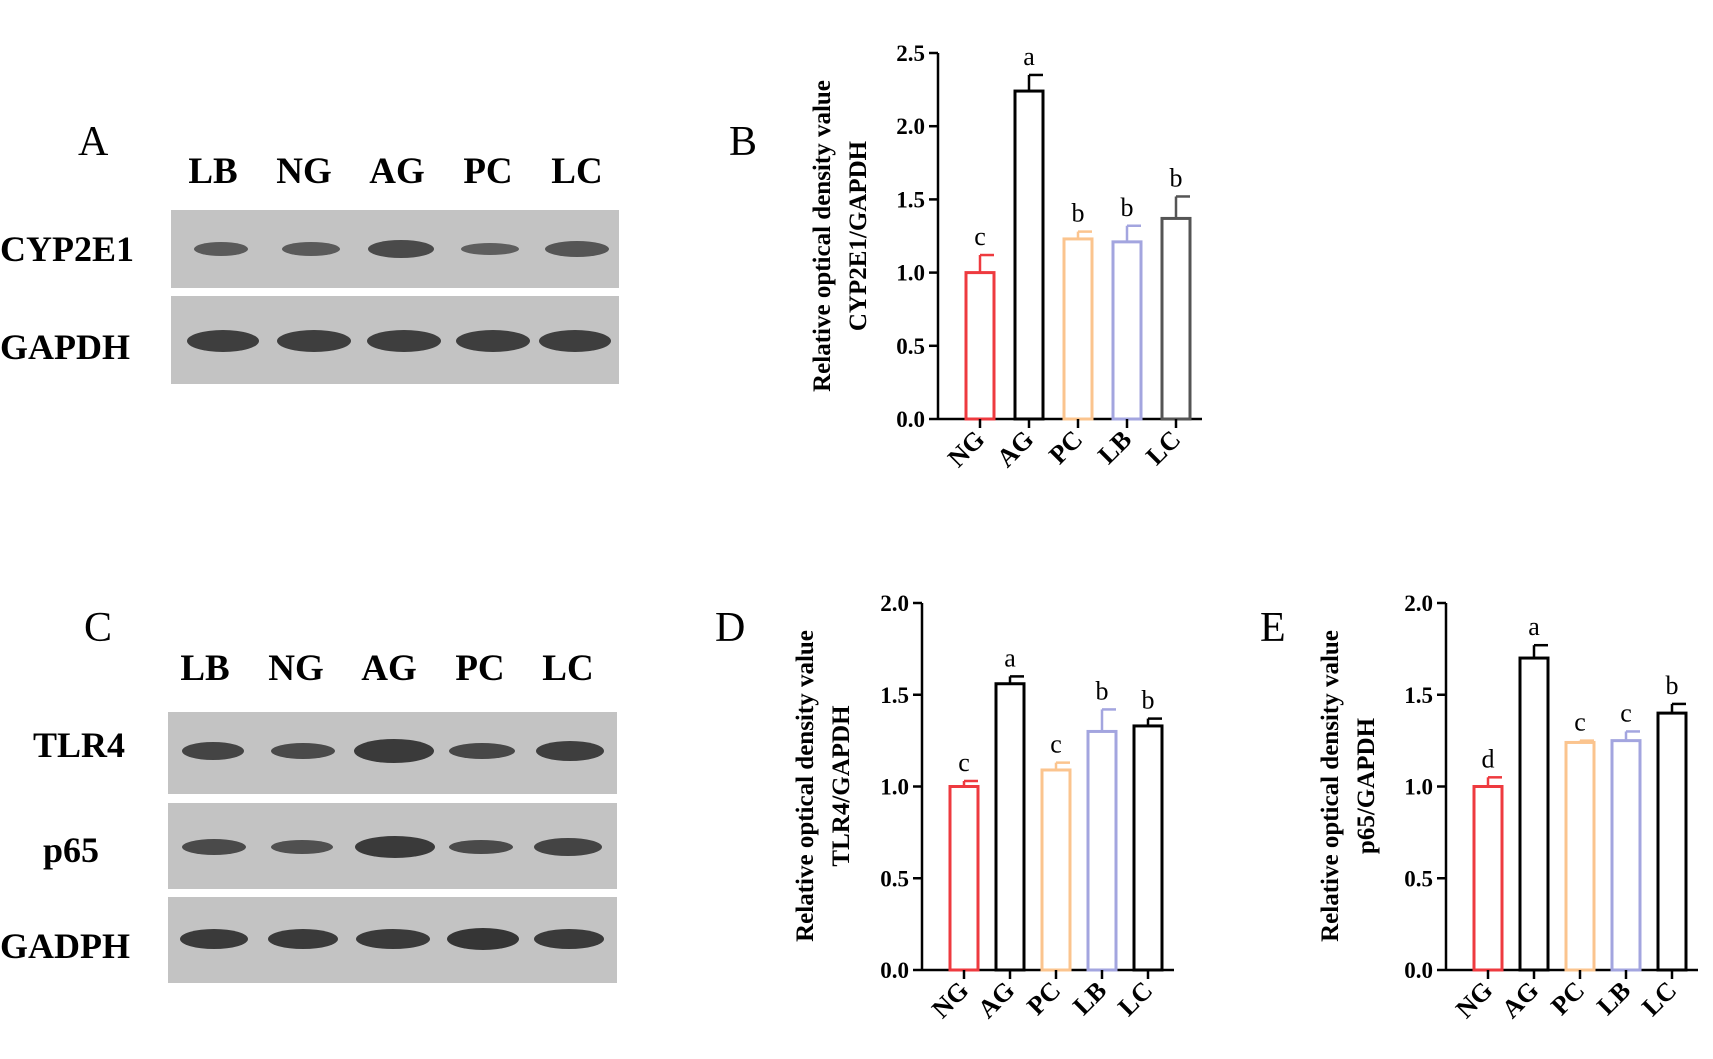  What do you see at coordinates (1273, 628) in the screenshot?
I see `panel-letter-e: E` at bounding box center [1273, 628].